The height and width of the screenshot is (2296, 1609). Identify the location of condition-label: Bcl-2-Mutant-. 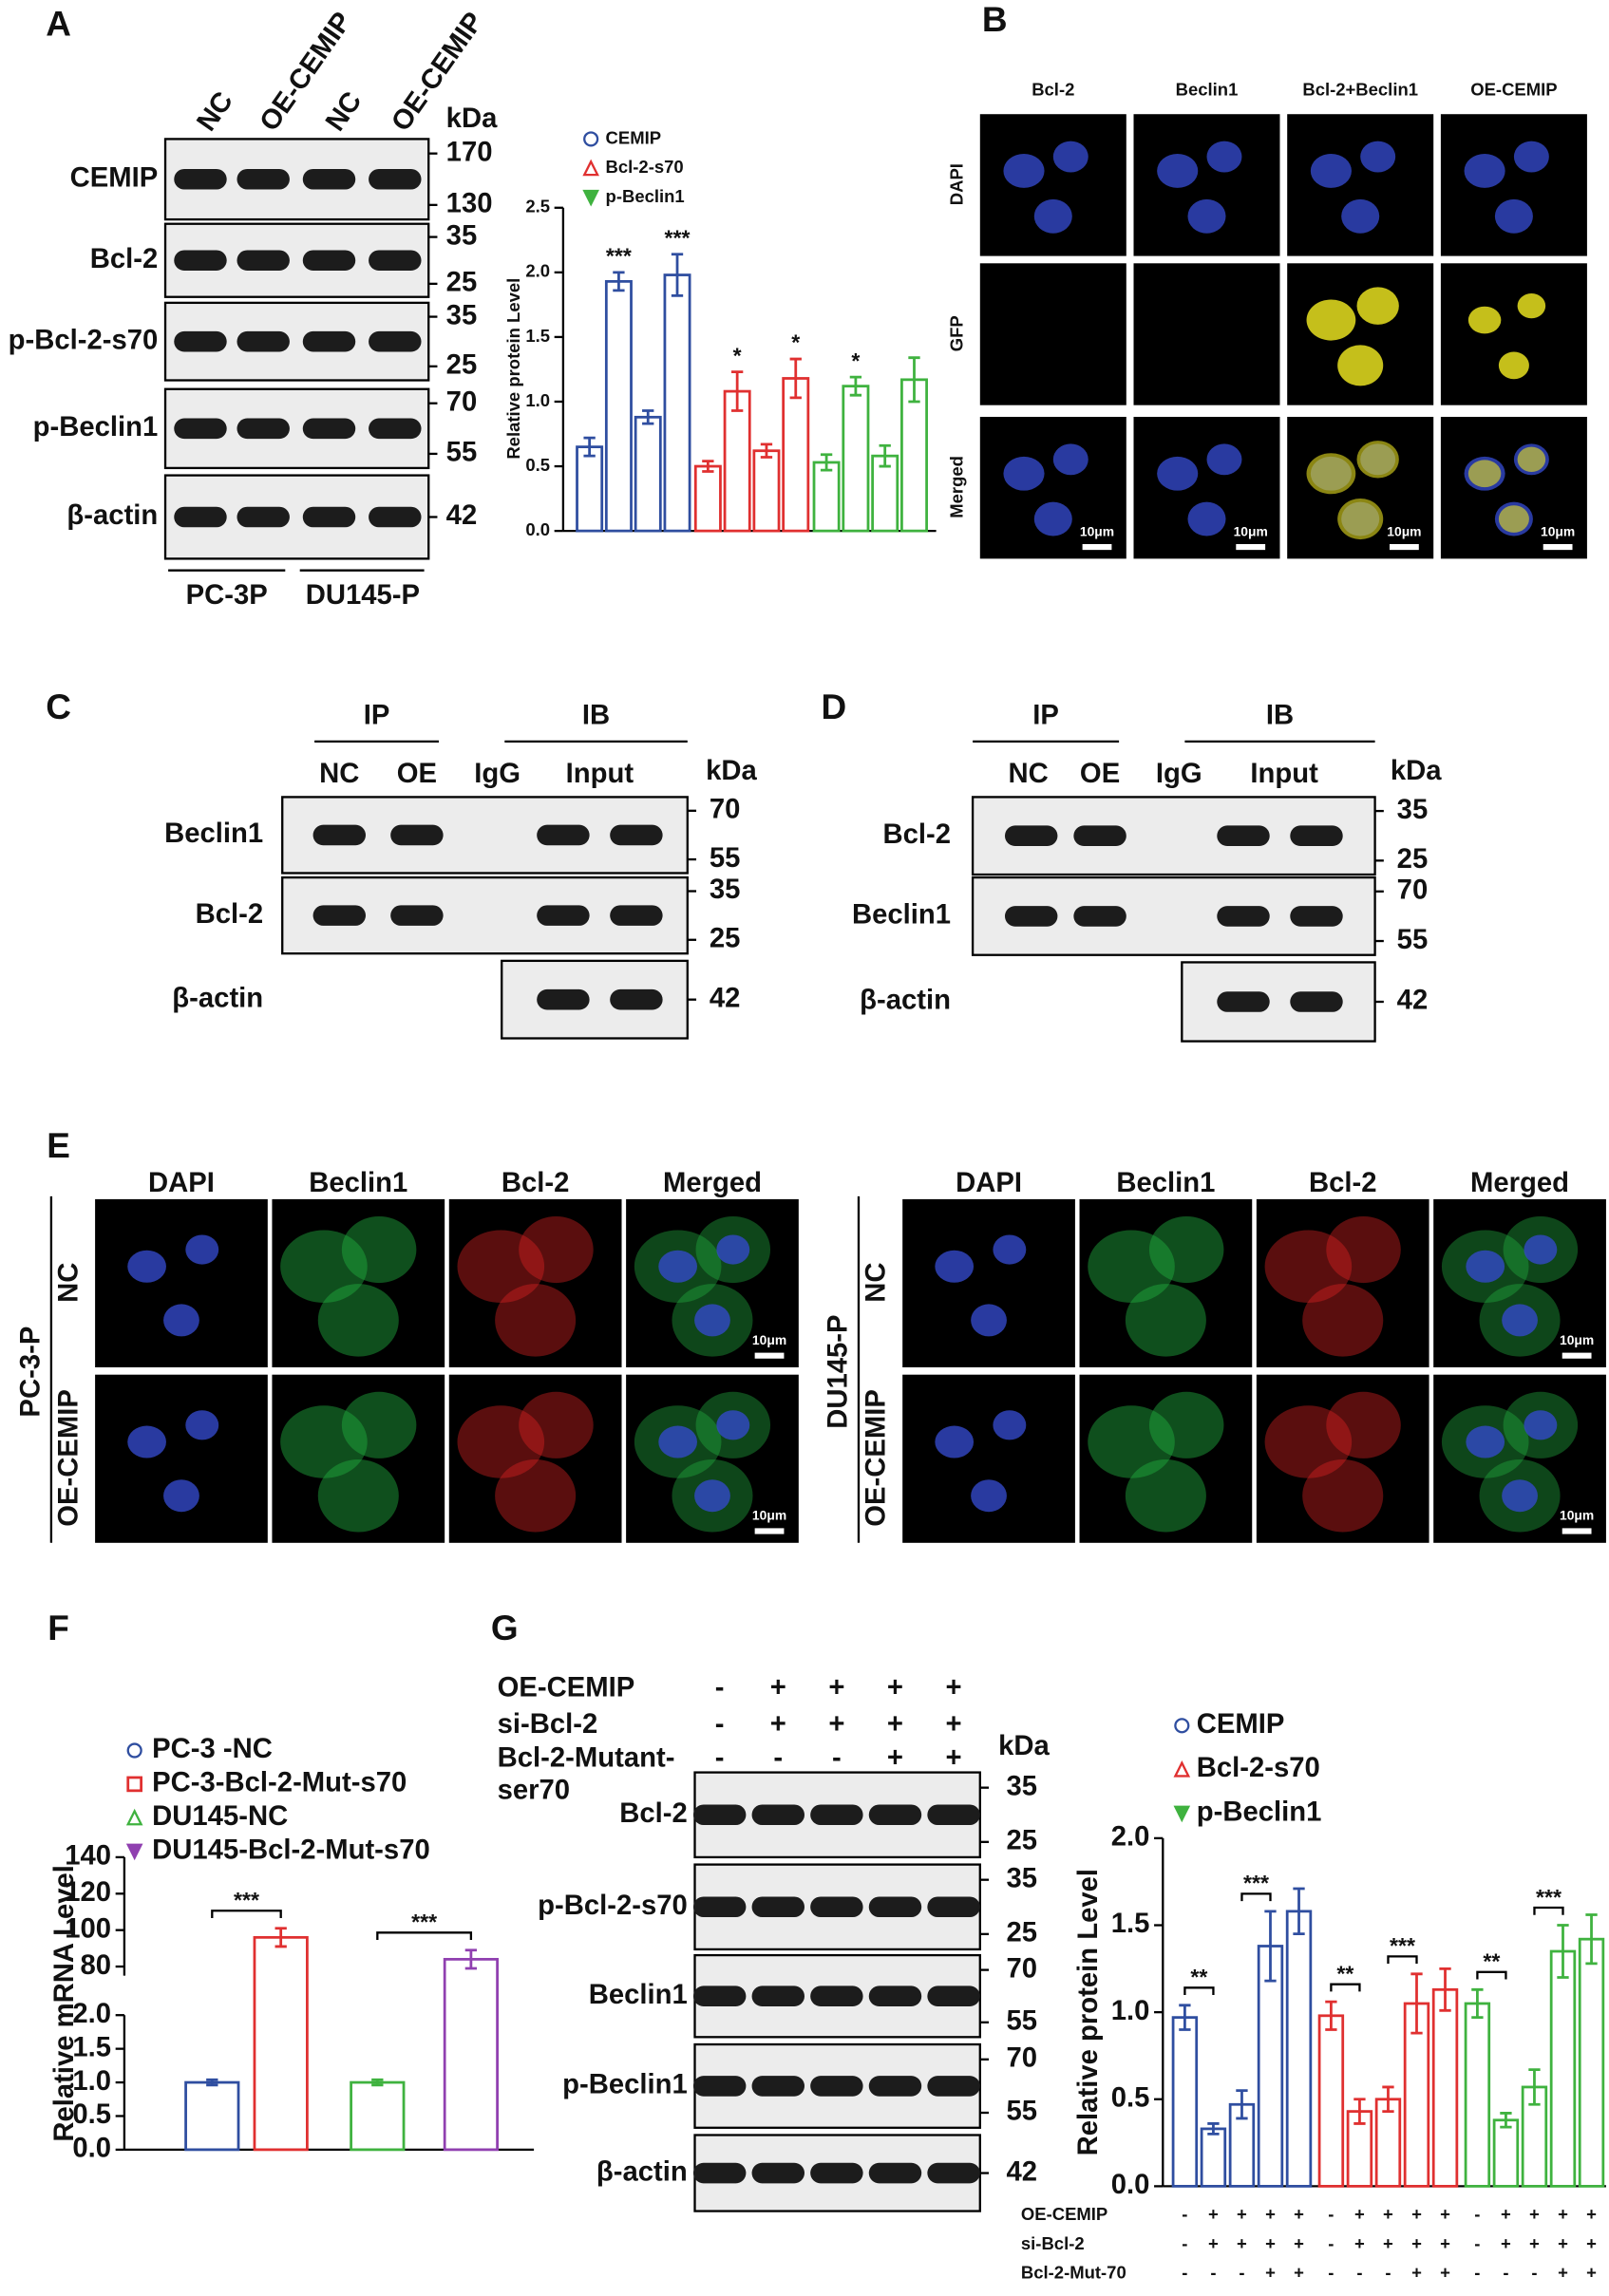
(586, 1757).